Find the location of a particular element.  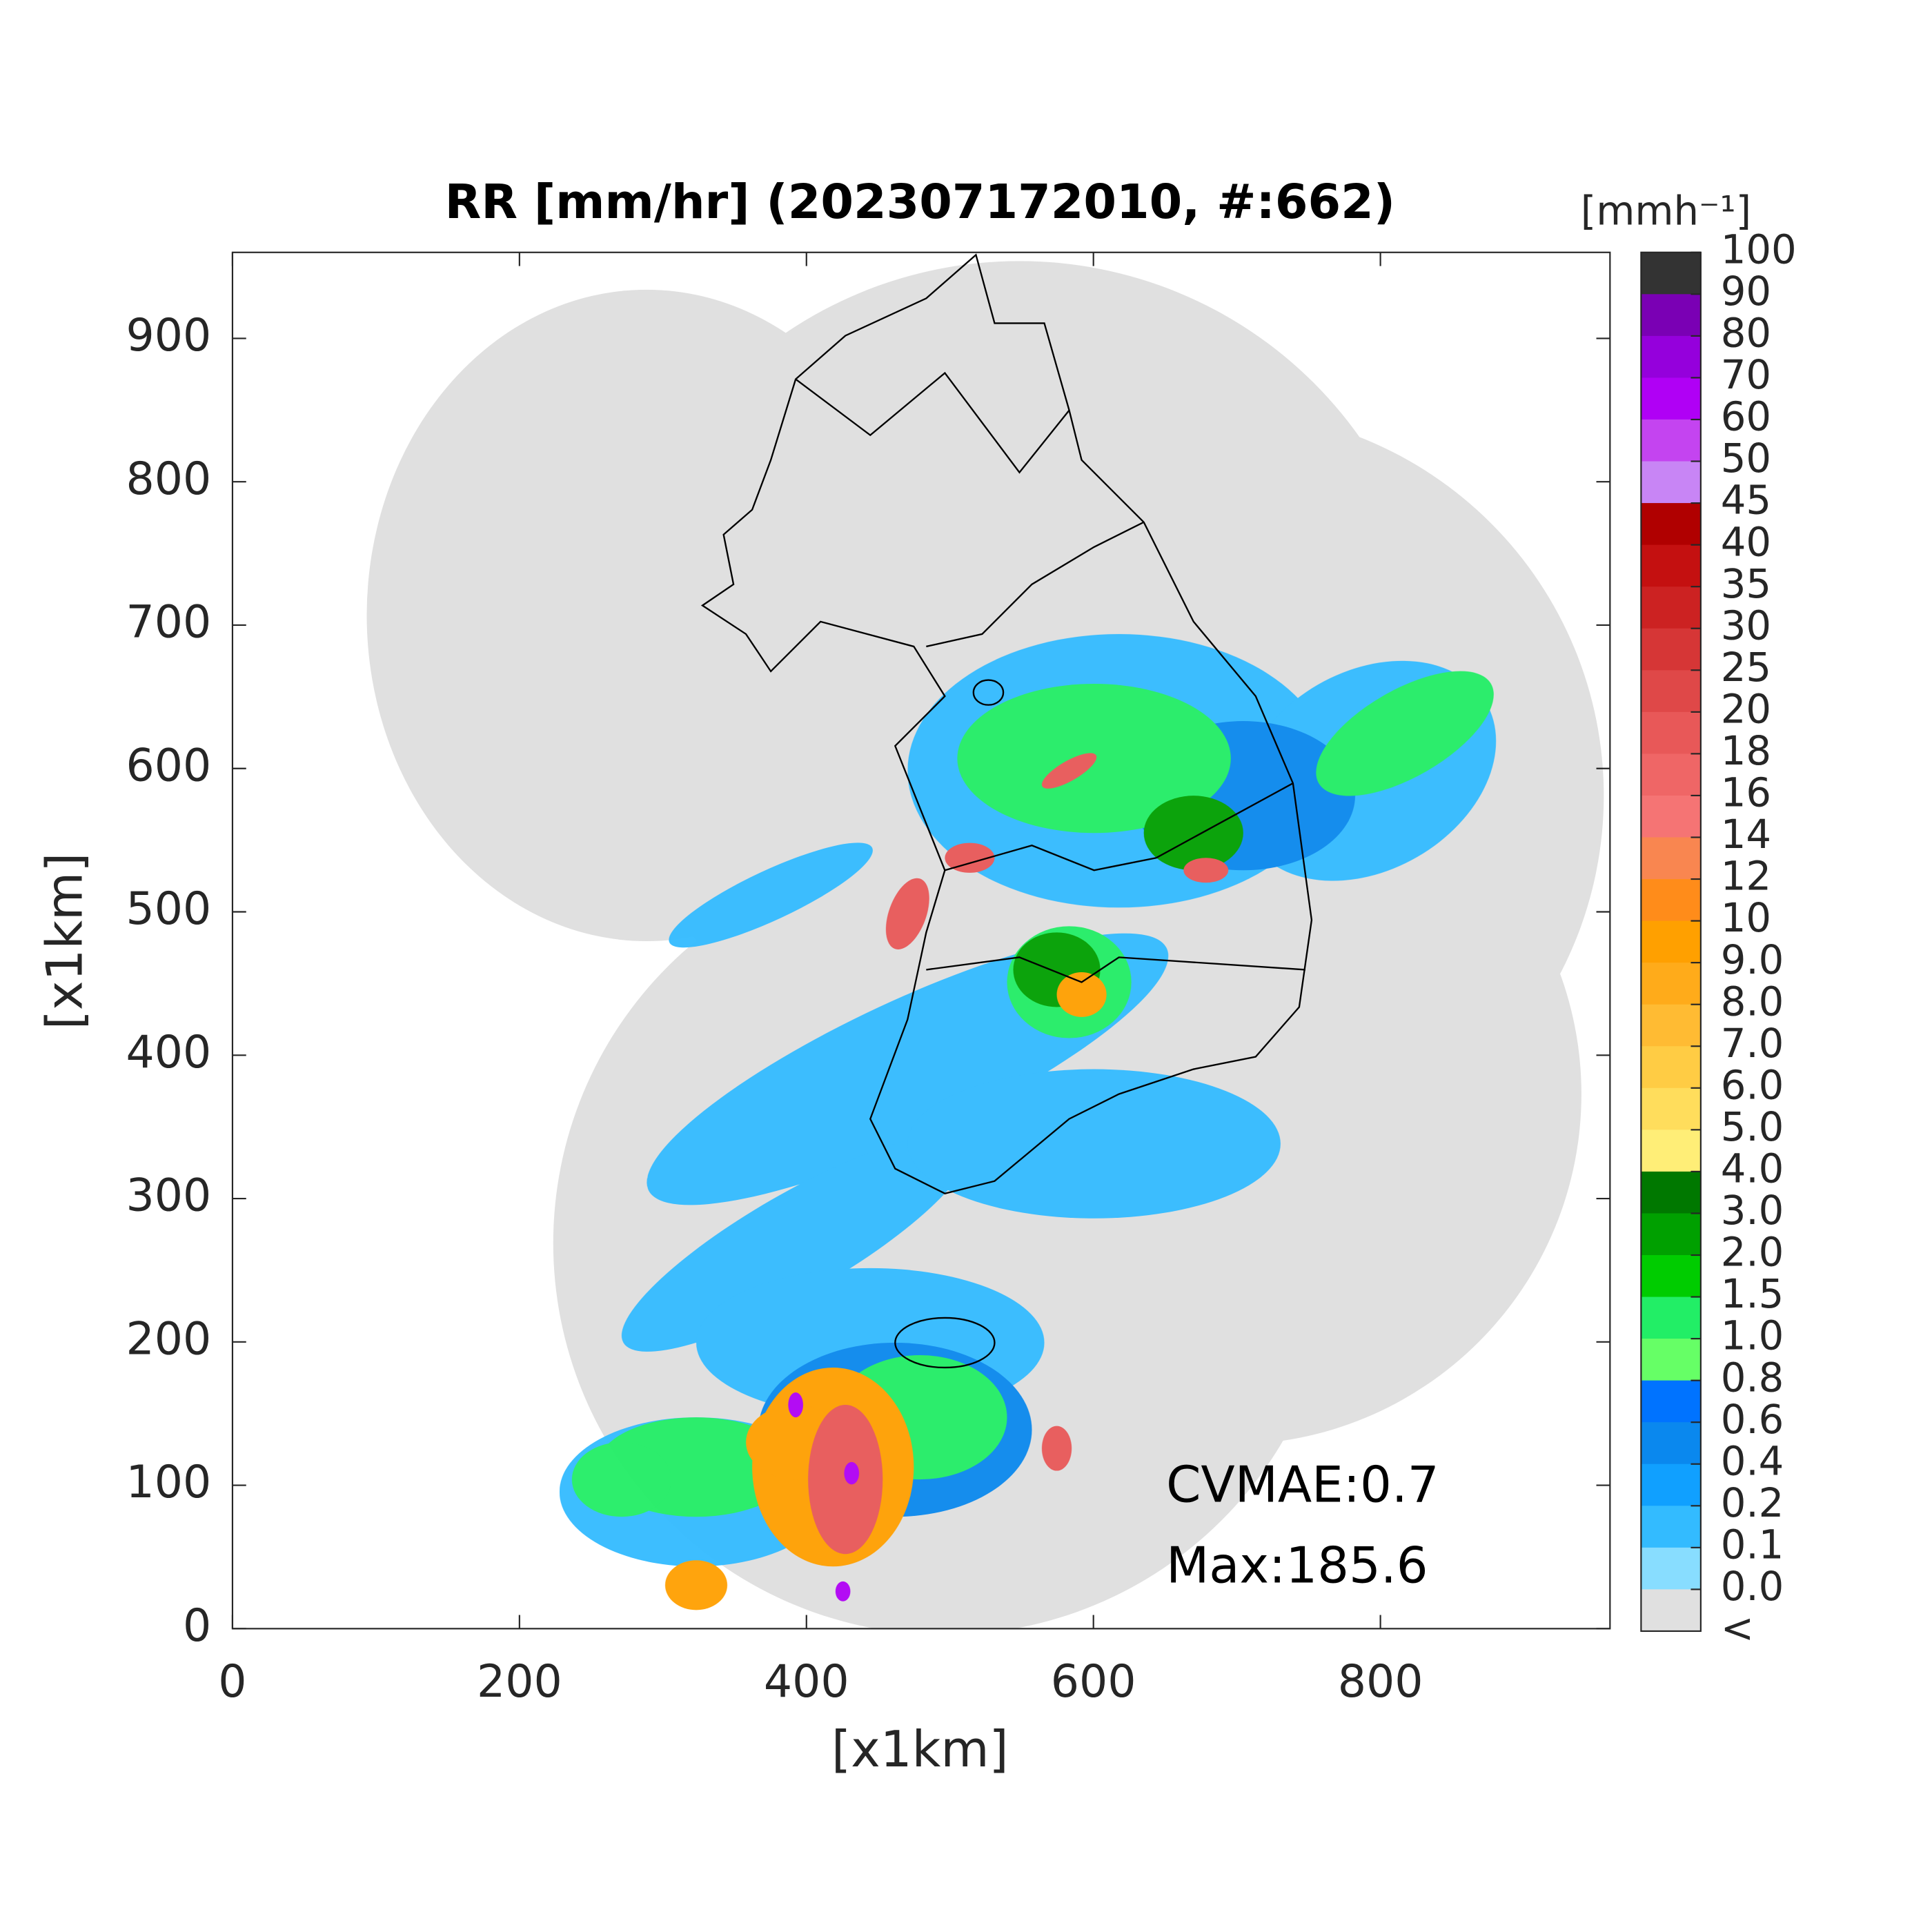

colorbar-tick-label: 0.8 is located at coordinates (1752, 1377).